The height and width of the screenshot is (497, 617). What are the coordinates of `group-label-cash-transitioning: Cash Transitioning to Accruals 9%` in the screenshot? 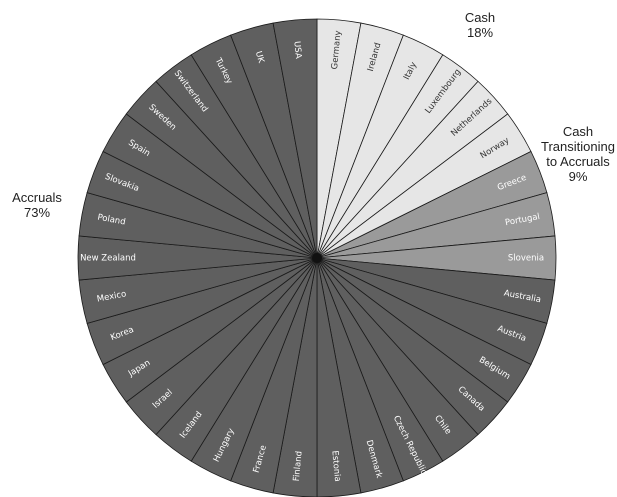 It's located at (578, 154).